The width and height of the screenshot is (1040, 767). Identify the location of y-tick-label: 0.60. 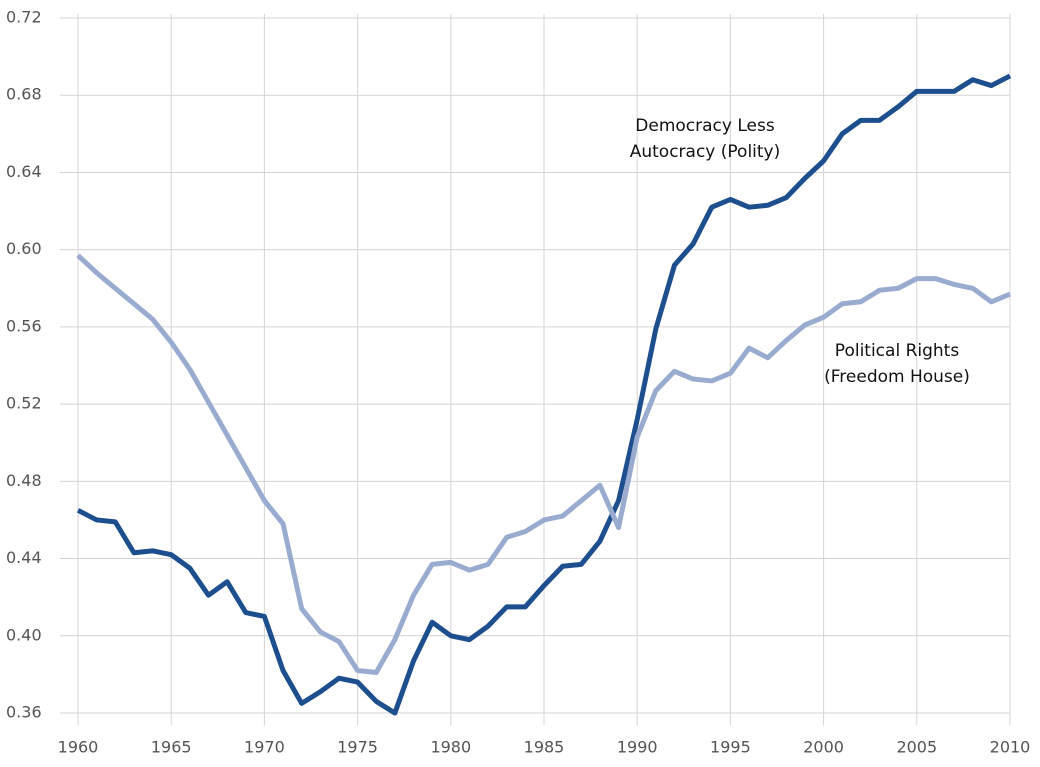
(24, 248).